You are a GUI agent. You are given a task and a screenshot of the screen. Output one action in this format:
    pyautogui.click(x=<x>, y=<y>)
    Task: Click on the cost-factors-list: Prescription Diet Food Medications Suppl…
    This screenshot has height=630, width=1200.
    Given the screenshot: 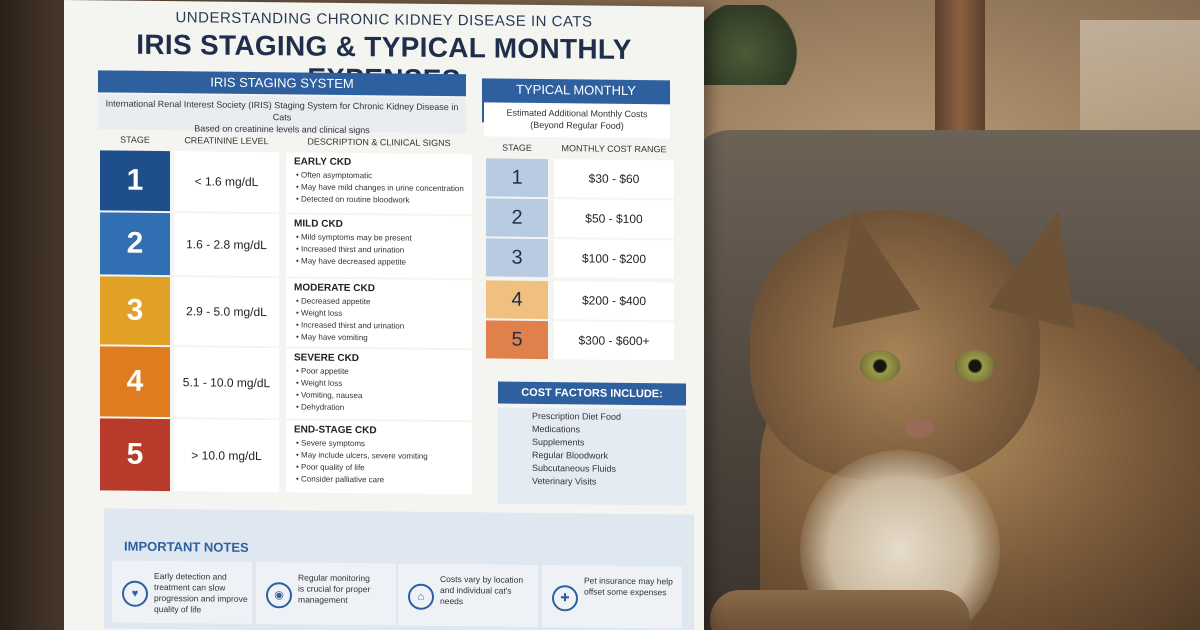 What is the action you would take?
    pyautogui.click(x=592, y=456)
    